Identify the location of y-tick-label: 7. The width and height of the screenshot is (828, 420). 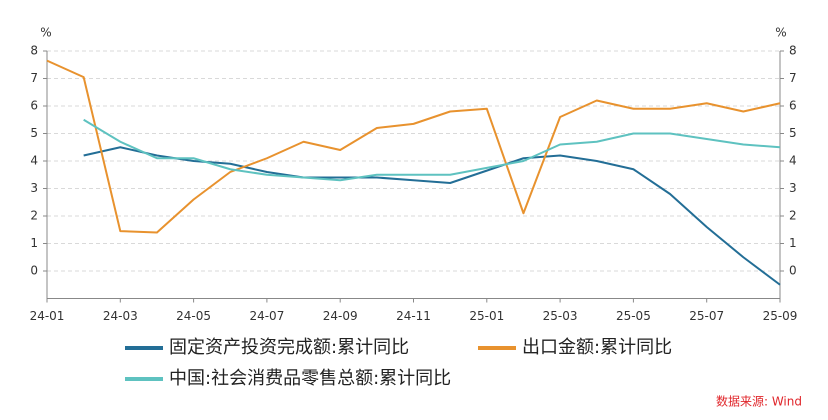
(34, 78).